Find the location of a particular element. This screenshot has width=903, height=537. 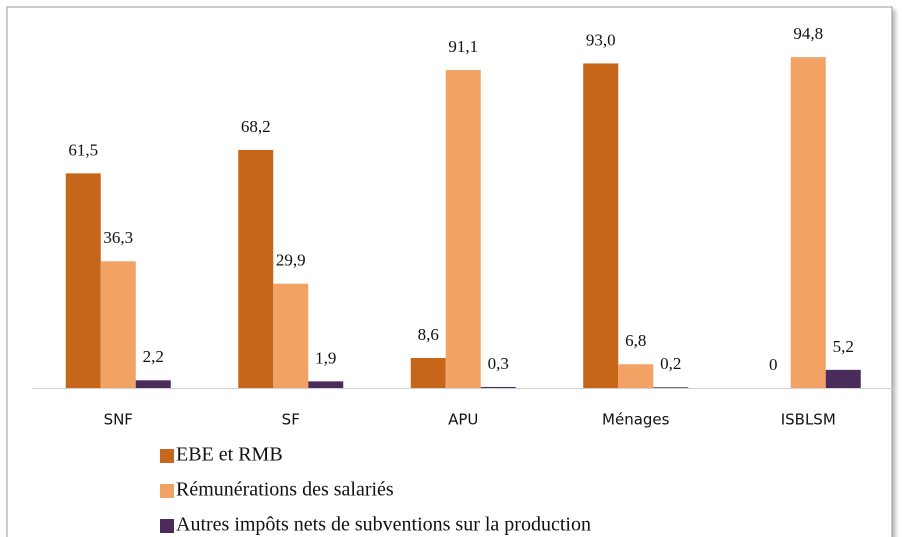

x-tick-label: ISBLSM is located at coordinates (808, 420).